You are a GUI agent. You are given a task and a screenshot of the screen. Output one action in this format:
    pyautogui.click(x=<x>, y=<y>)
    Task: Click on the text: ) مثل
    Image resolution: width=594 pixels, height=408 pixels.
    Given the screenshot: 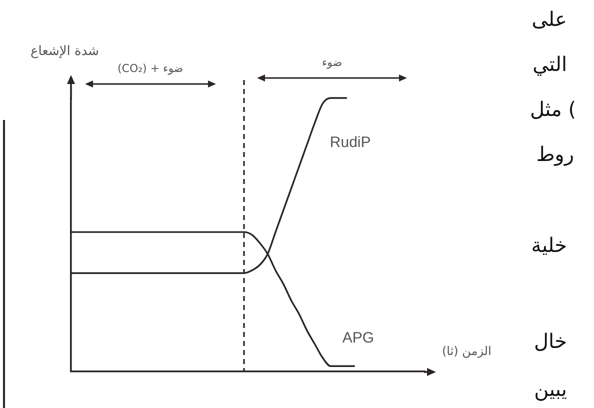 What is the action you would take?
    pyautogui.click(x=553, y=108)
    